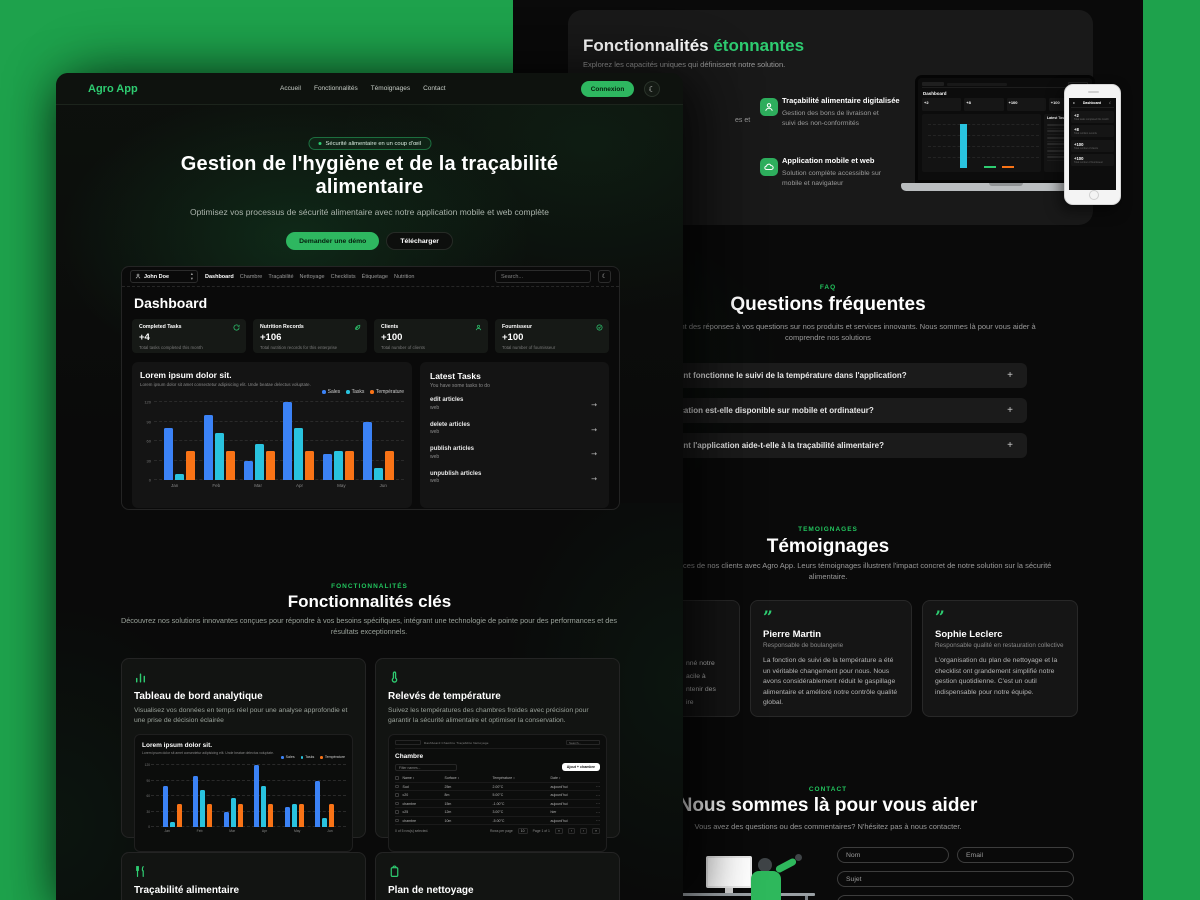 This screenshot has height=900, width=1200. I want to click on column-header-température: Température ↕, so click(503, 778).